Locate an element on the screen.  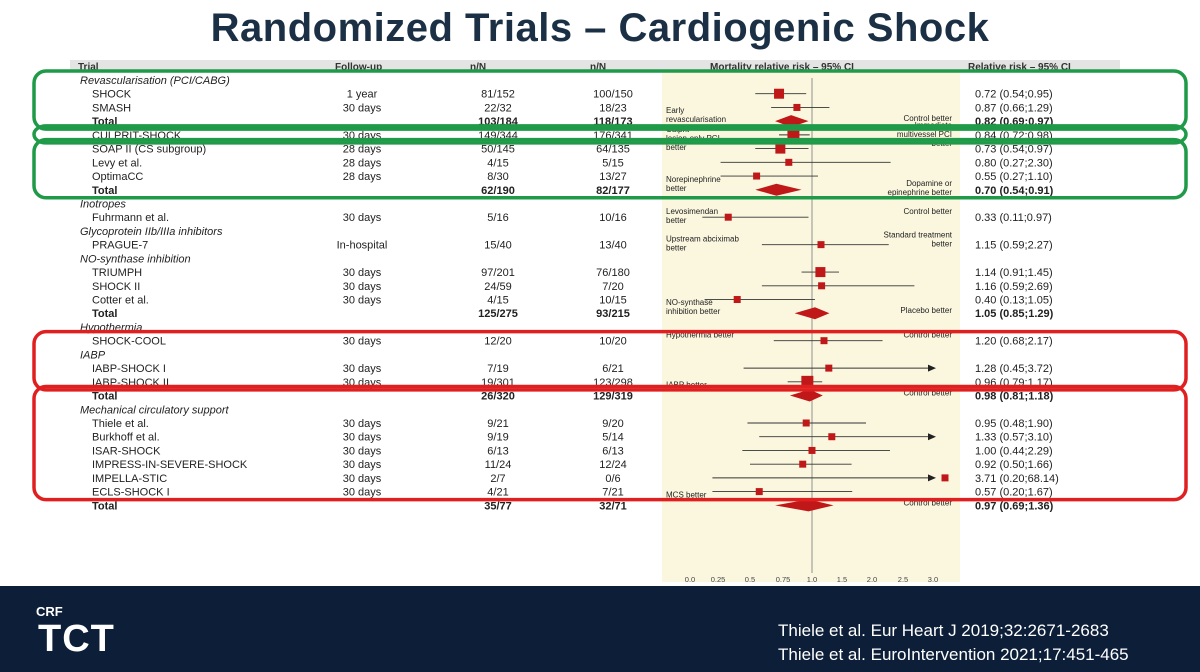
rr-ci-text: 0.40 (0.13;1.05) is located at coordinates (1014, 301).